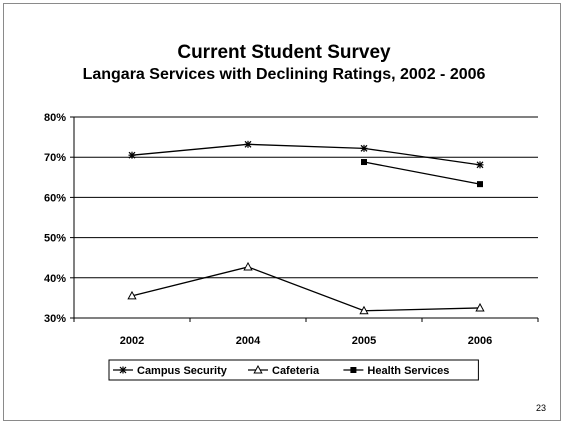 This screenshot has width=568, height=426. Describe the element at coordinates (55, 118) in the screenshot. I see `y-tick-label: 80%` at that location.